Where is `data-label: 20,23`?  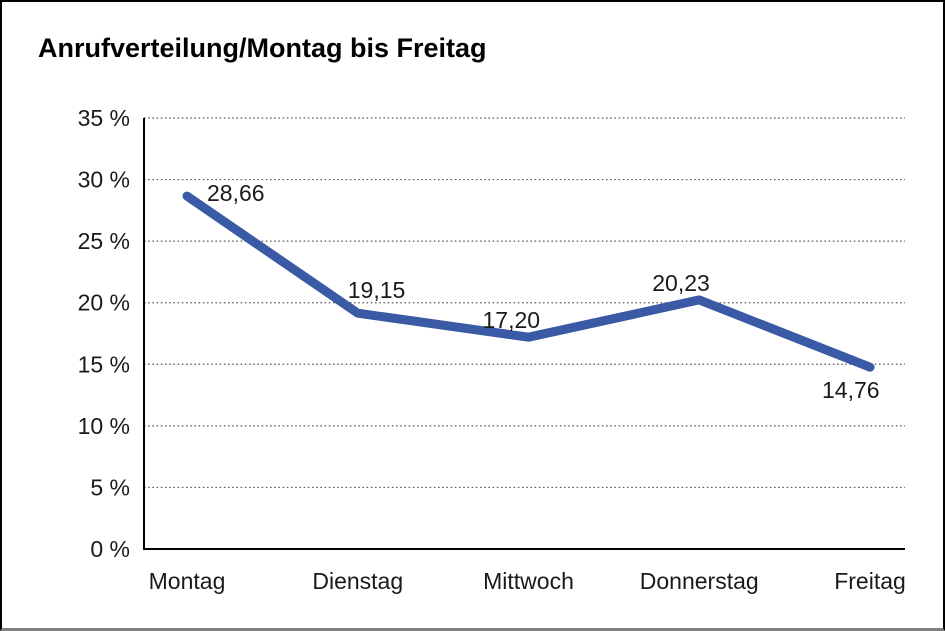 data-label: 20,23 is located at coordinates (681, 283).